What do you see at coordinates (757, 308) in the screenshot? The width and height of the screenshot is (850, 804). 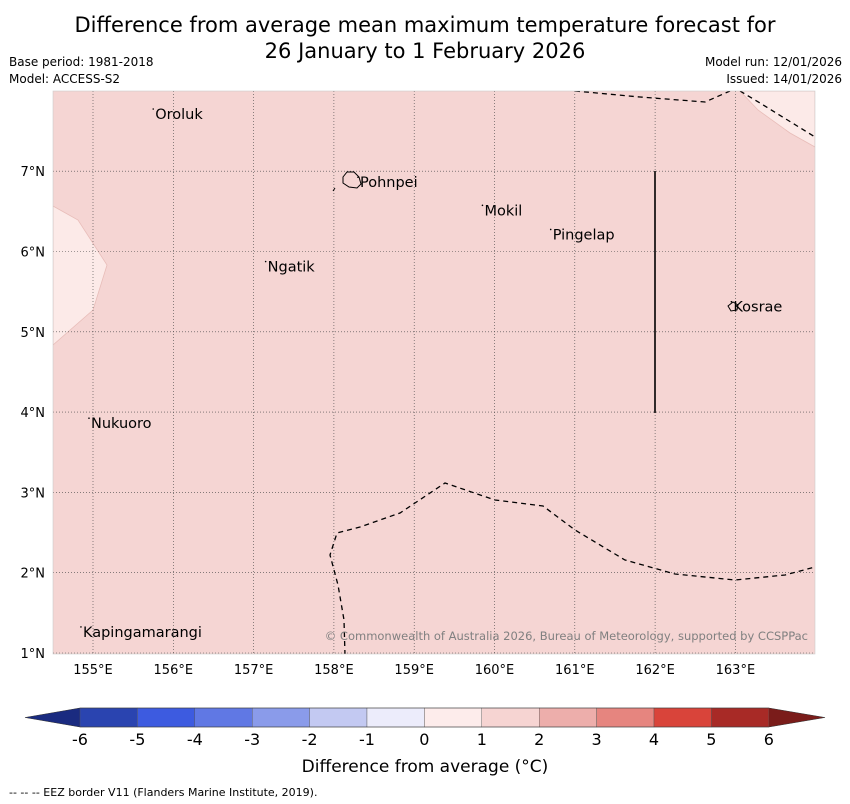 I see `place-label-kosrae: Kosrae` at bounding box center [757, 308].